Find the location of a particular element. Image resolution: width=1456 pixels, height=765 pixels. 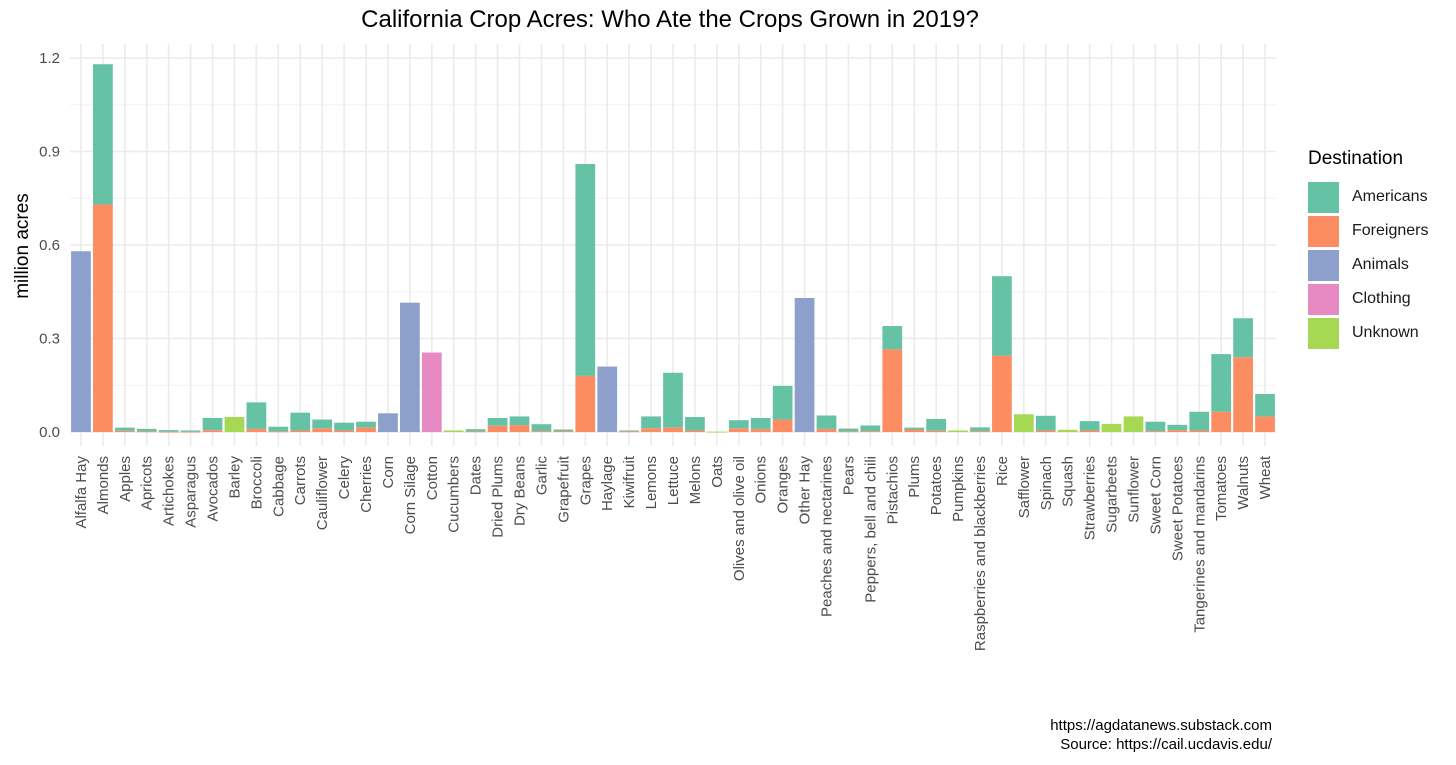

x-tick-label: Corn is located at coordinates (388, 472).